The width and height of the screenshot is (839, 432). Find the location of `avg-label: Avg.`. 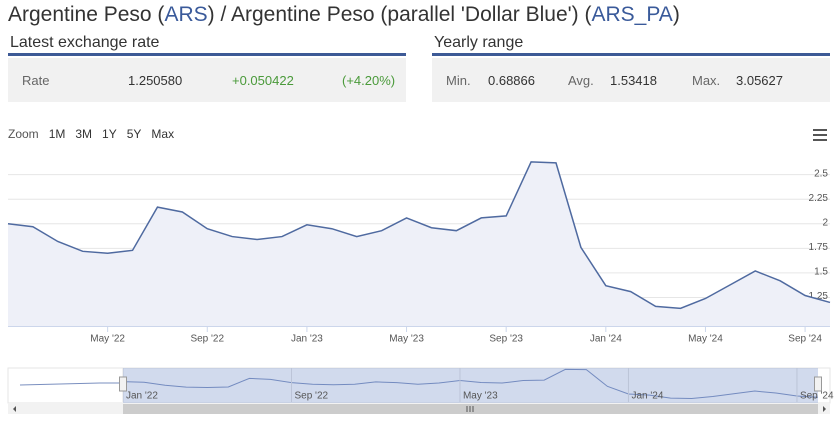

avg-label: Avg. is located at coordinates (581, 80).